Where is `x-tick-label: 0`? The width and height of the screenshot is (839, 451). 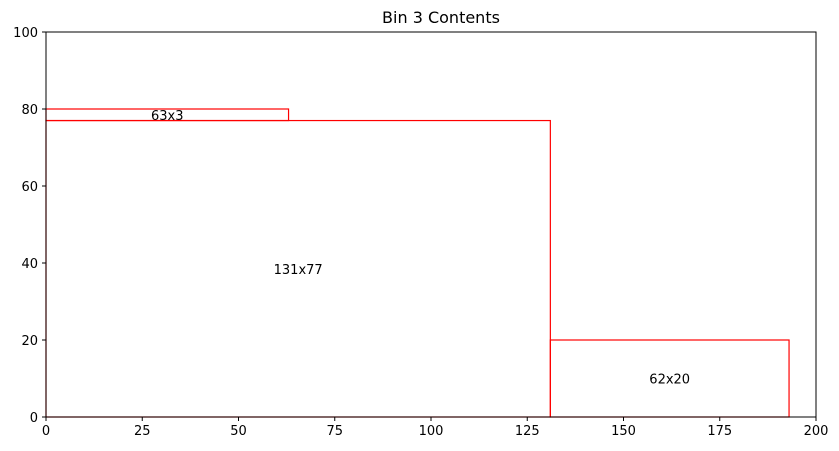
x-tick-label: 0 is located at coordinates (46, 431).